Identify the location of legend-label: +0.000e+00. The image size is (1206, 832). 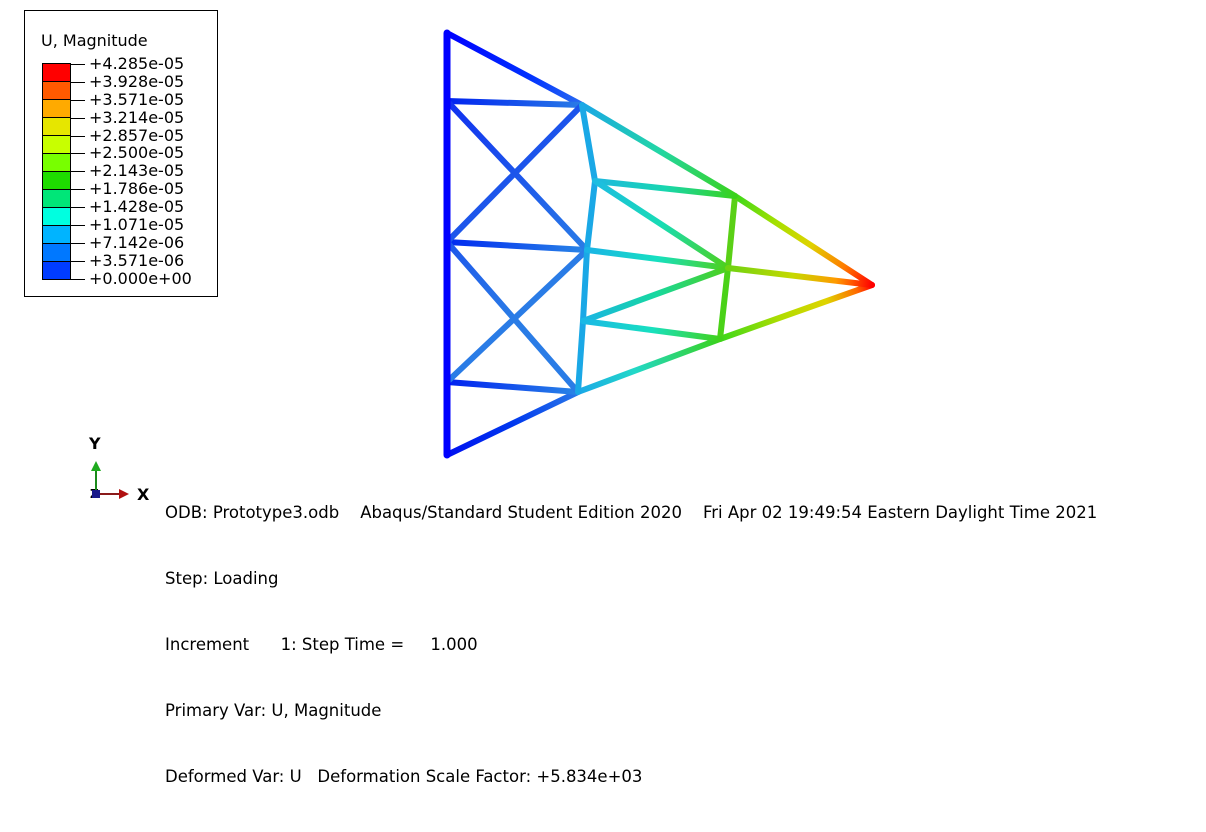
(131, 278).